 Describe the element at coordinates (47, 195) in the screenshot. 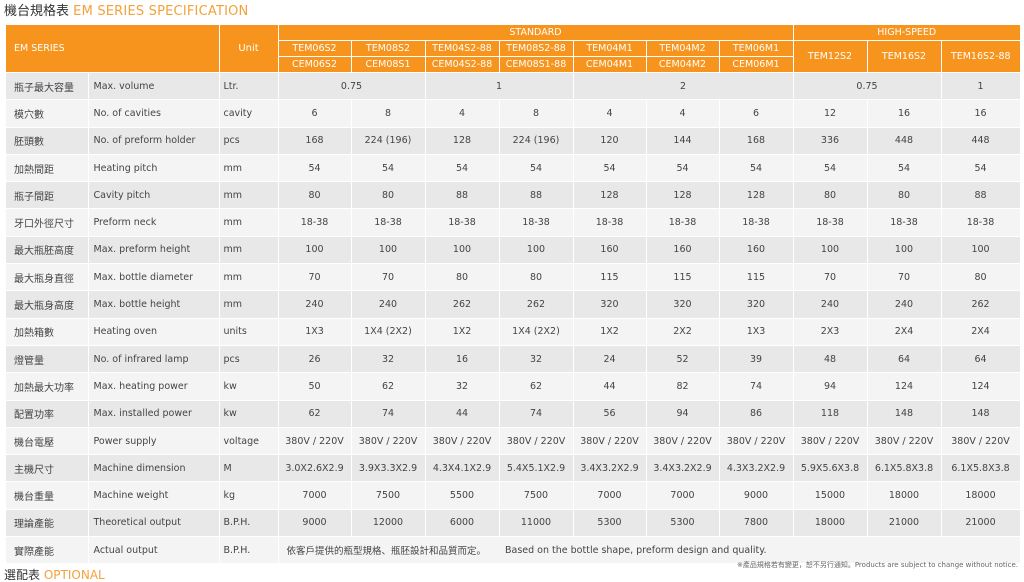

I see `spec-label-zh: 瓶子間距` at that location.